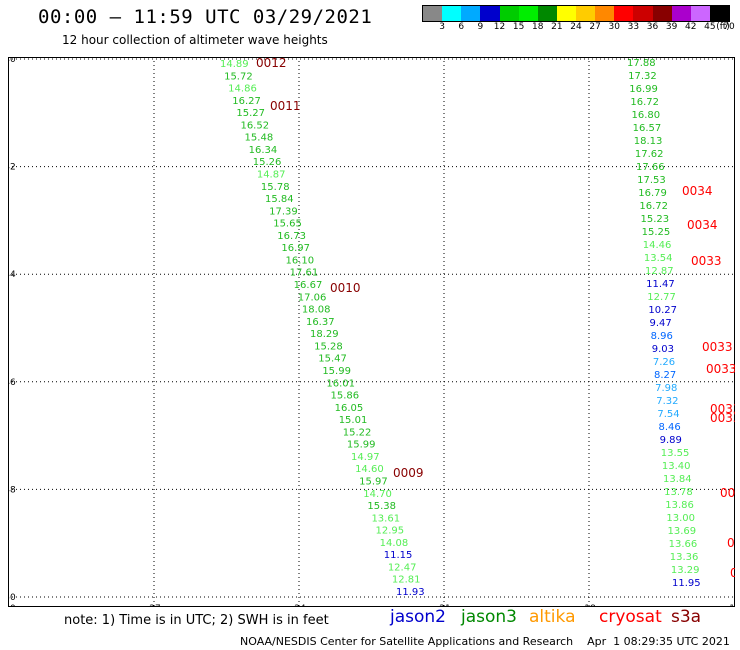  I want to click on swh-value: 14.70, so click(377, 494).